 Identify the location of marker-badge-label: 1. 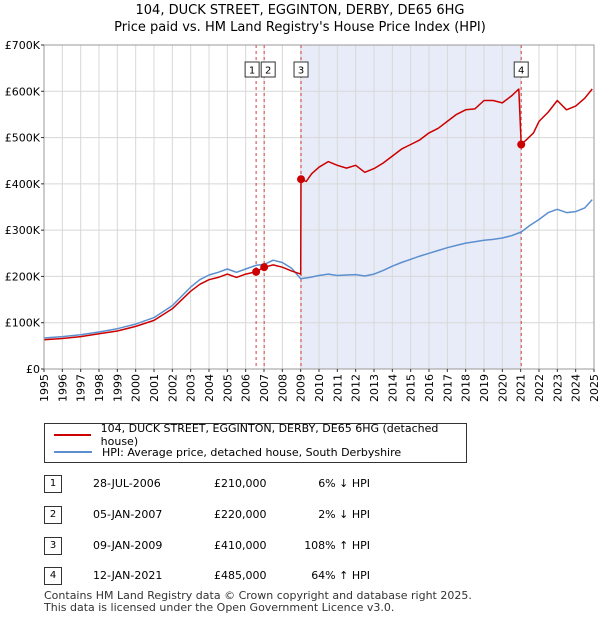
(252, 71).